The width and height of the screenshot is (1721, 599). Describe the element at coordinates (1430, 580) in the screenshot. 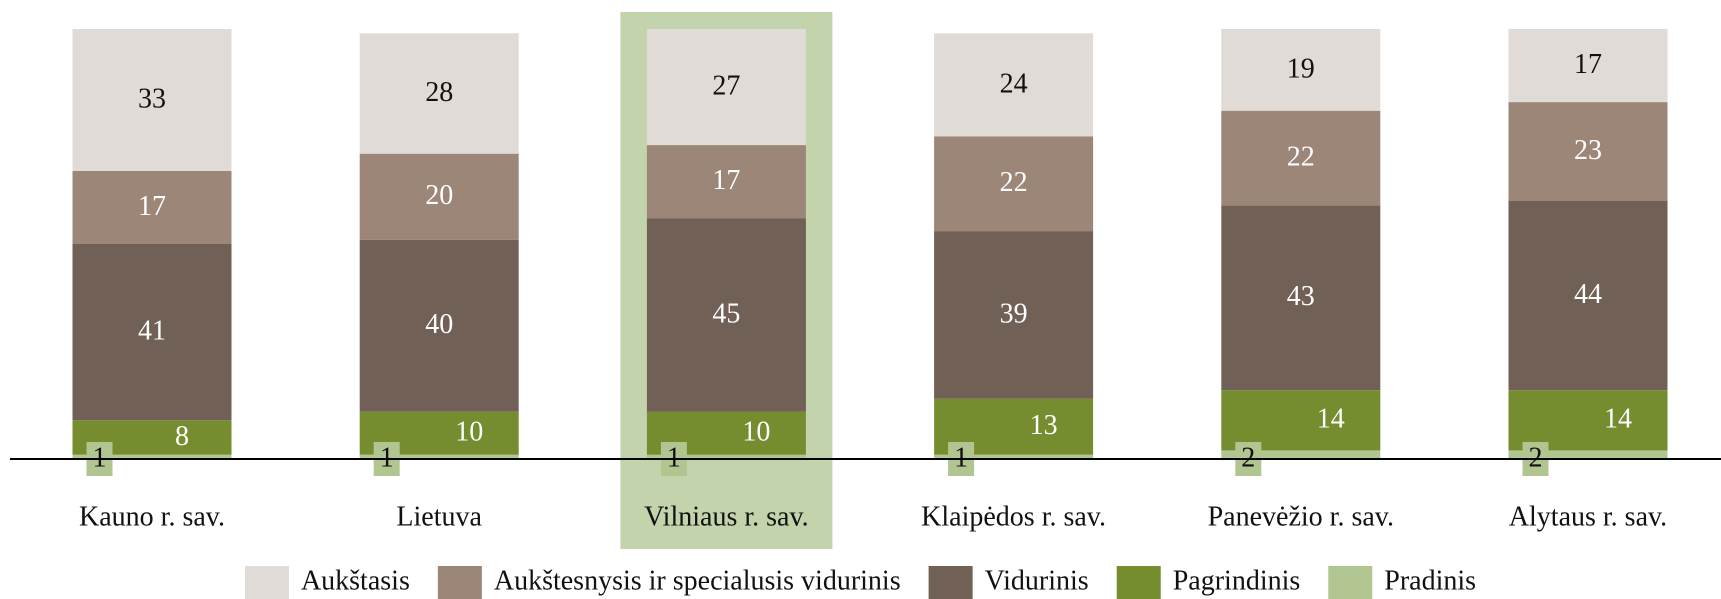

I see `legend-label: Pradinis` at that location.